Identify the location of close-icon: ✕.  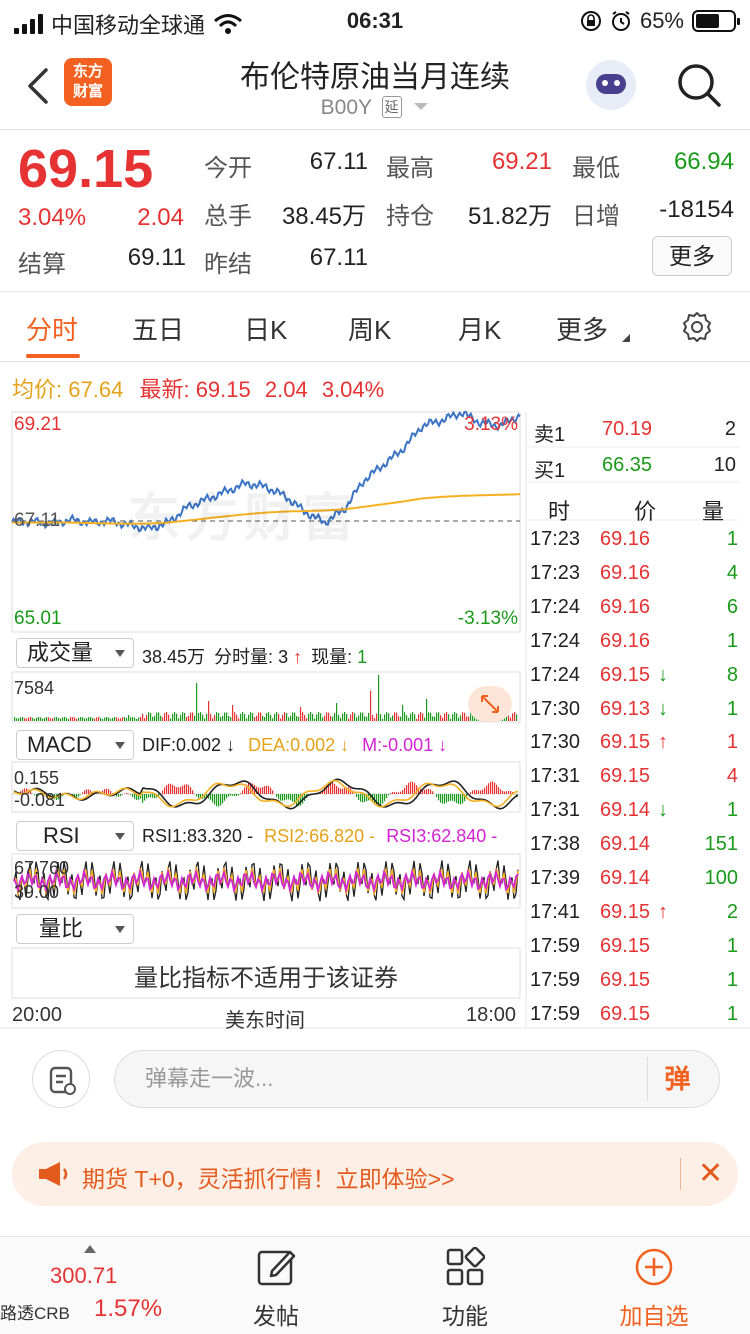
(711, 1173).